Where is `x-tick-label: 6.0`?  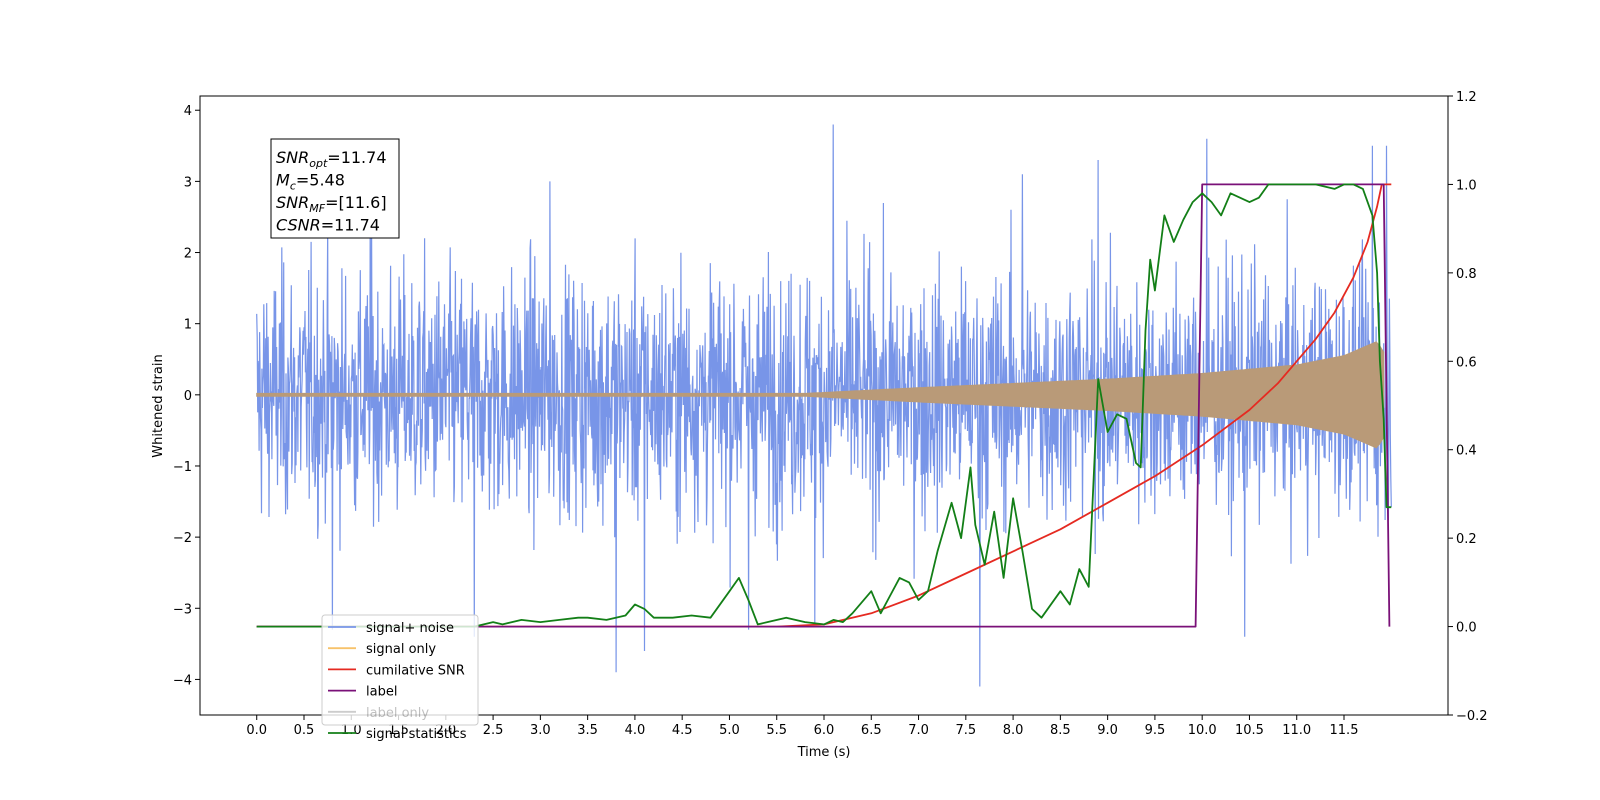
x-tick-label: 6.0 is located at coordinates (824, 730).